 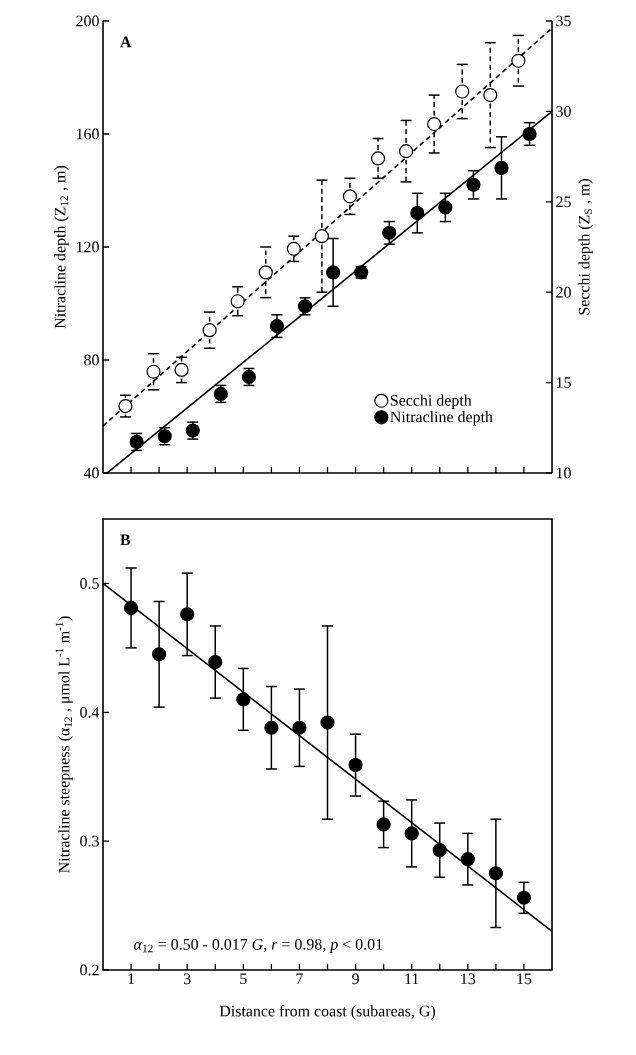 What do you see at coordinates (125, 540) in the screenshot?
I see `text: B` at bounding box center [125, 540].